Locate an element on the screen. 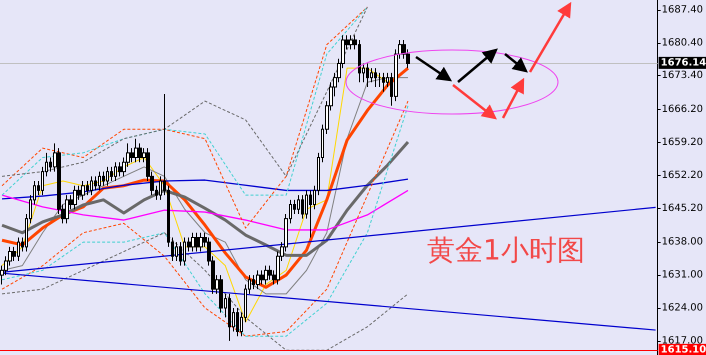 This screenshot has height=355, width=706. y-tick-label: 1631.00 is located at coordinates (683, 275).